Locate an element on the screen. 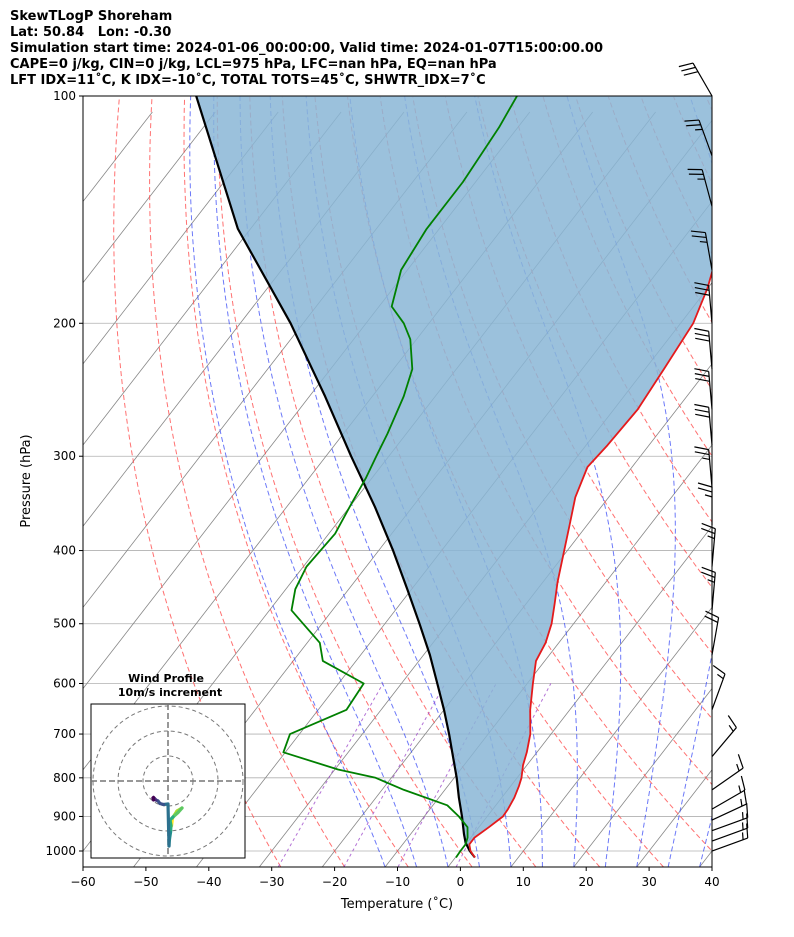 Image resolution: width=794 pixels, height=937 pixels. y-tick-label: 900 is located at coordinates (64, 816).